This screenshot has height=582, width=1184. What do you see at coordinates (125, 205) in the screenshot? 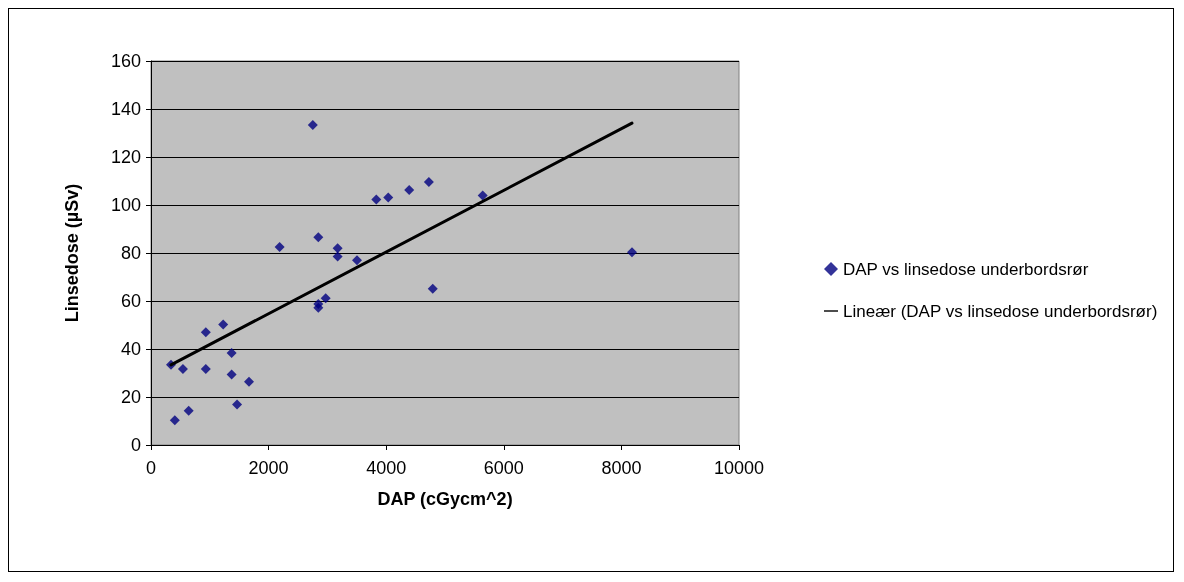
I see `y-tick-label: 100` at bounding box center [125, 205].